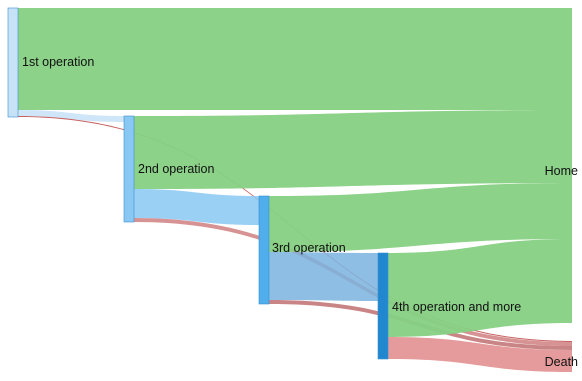 This screenshot has width=582, height=381. Describe the element at coordinates (561, 362) in the screenshot. I see `label-death: Death` at that location.